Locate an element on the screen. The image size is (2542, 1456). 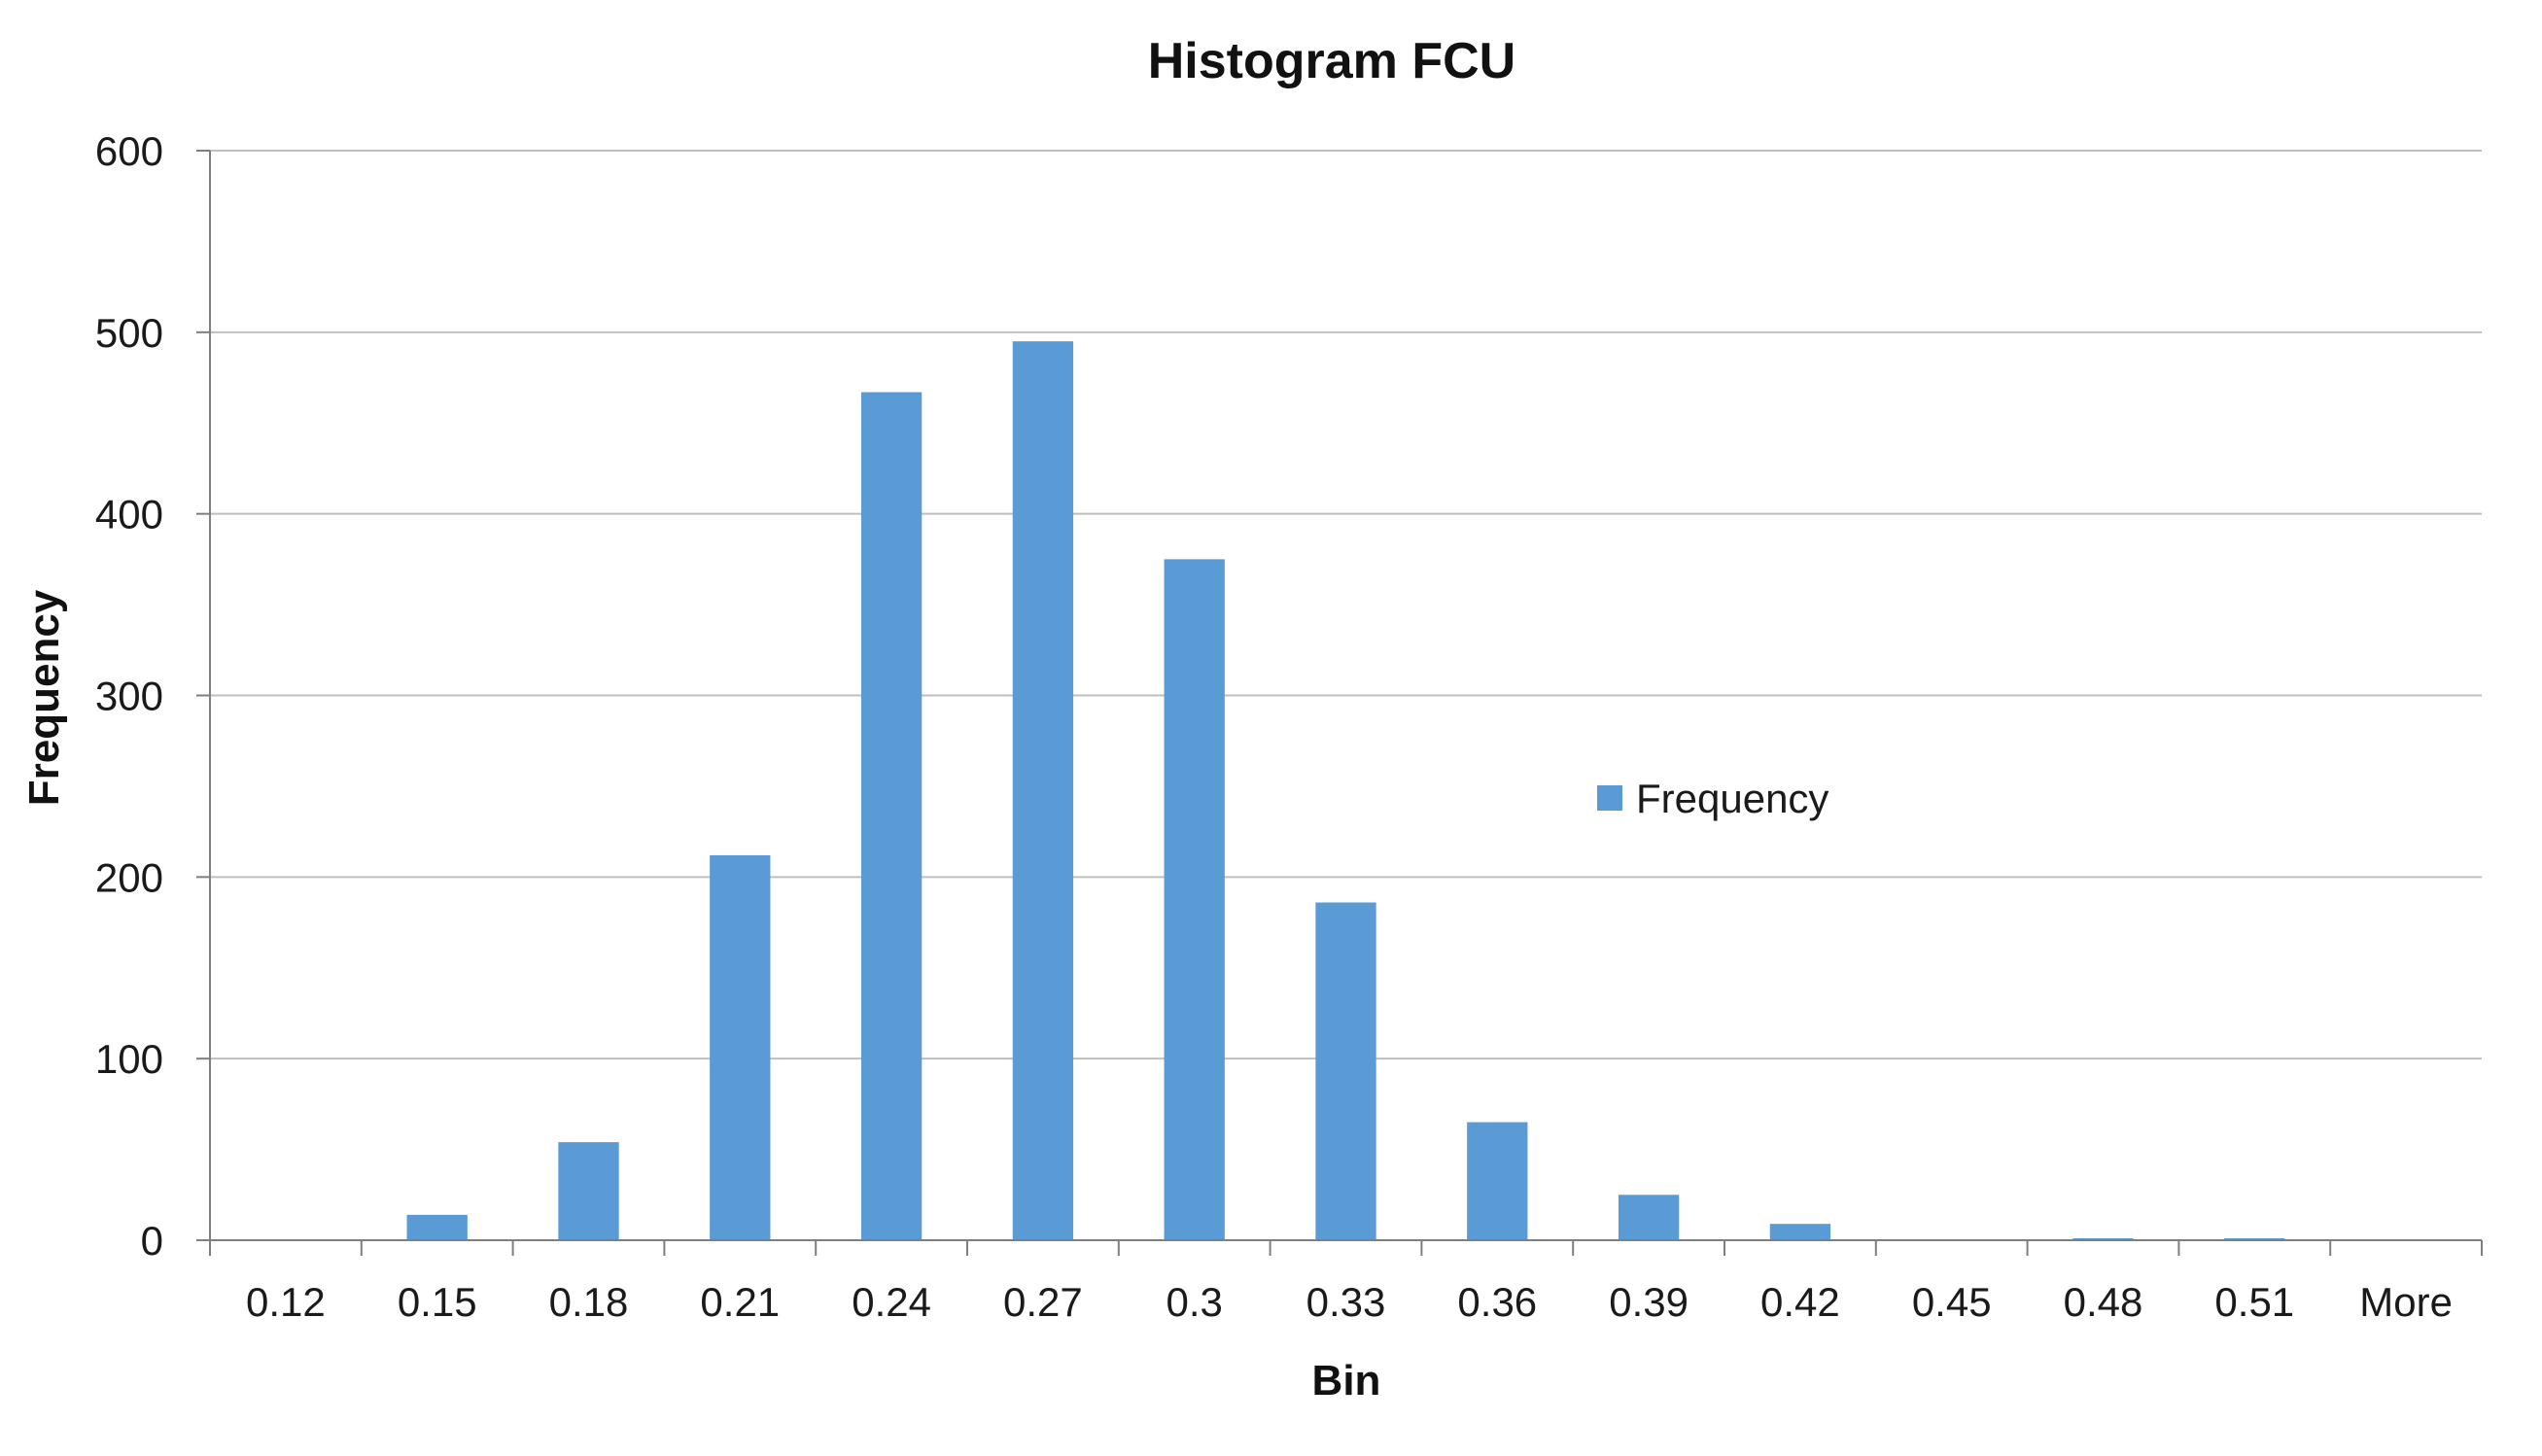
x-tick-label-0.21: 0.21 is located at coordinates (740, 1302).